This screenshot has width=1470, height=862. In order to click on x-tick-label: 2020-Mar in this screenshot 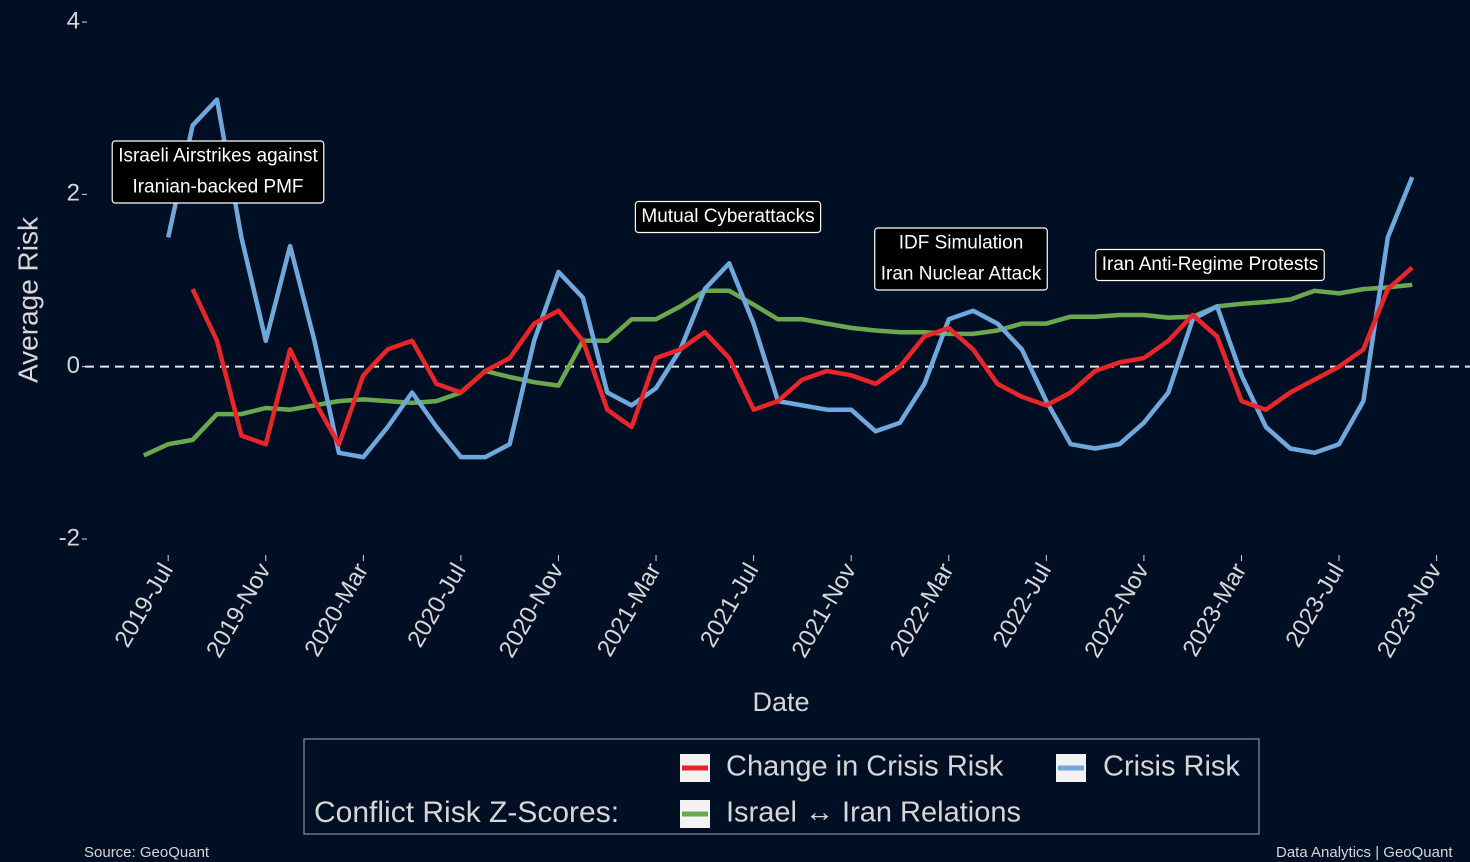, I will do `click(336, 610)`.